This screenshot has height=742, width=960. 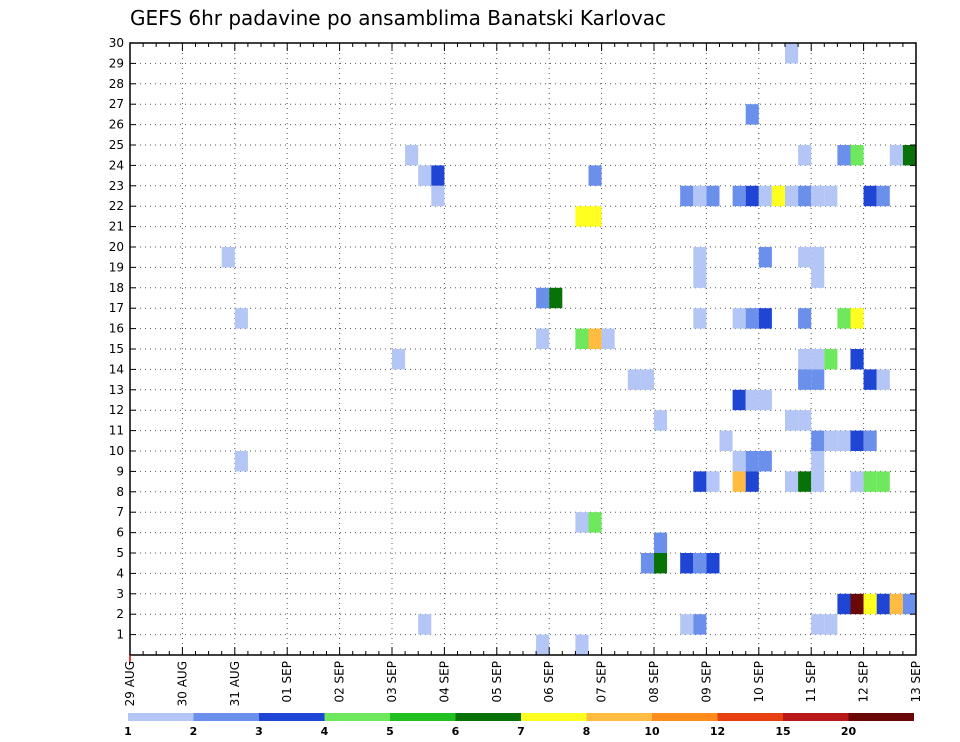 I want to click on legend-label: 2, so click(x=194, y=731).